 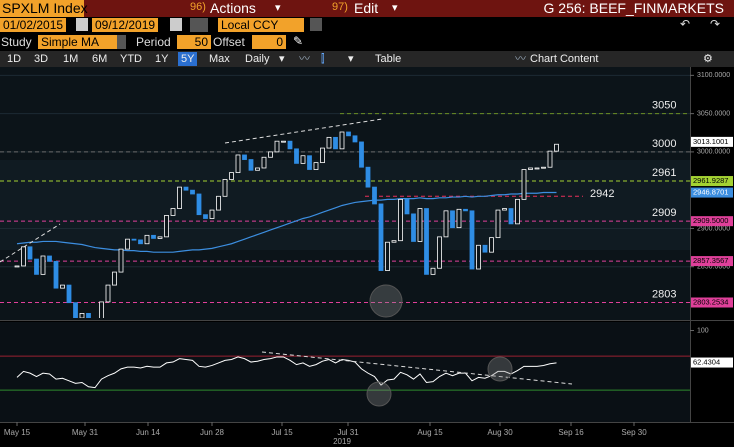 I want to click on period-button: 5Y, so click(x=188, y=59).